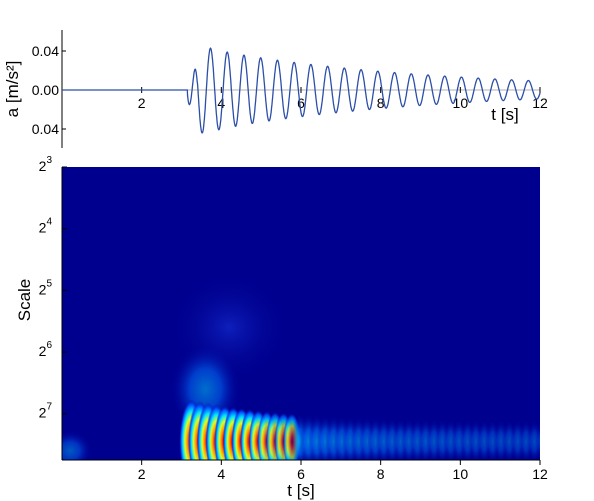 This screenshot has height=501, width=594. Describe the element at coordinates (24, 300) in the screenshot. I see `bottom-y-axis-label: Scale` at that location.